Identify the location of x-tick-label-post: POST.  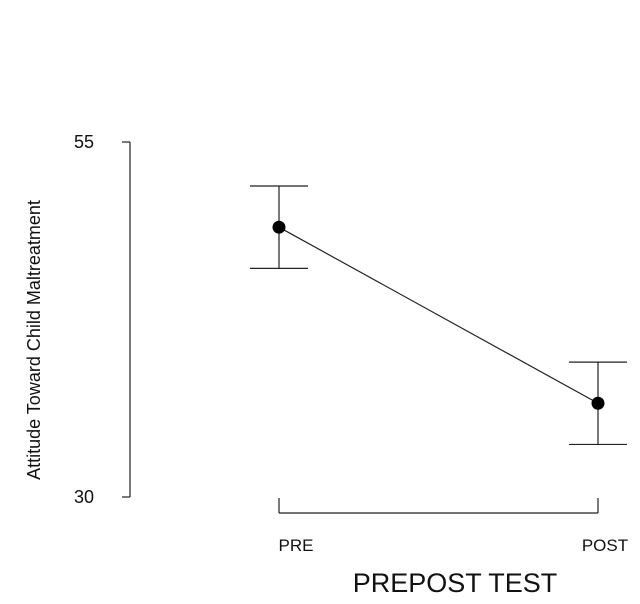
(605, 545).